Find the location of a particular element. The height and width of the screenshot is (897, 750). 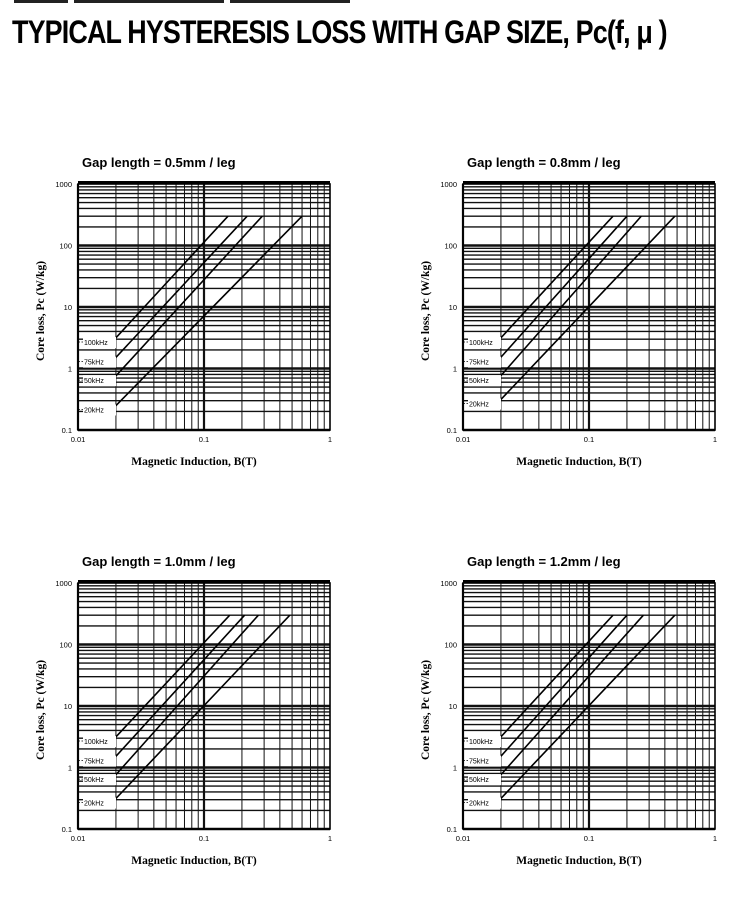

chart-title: Gap length = 0.8mm / leg is located at coordinates (544, 162).